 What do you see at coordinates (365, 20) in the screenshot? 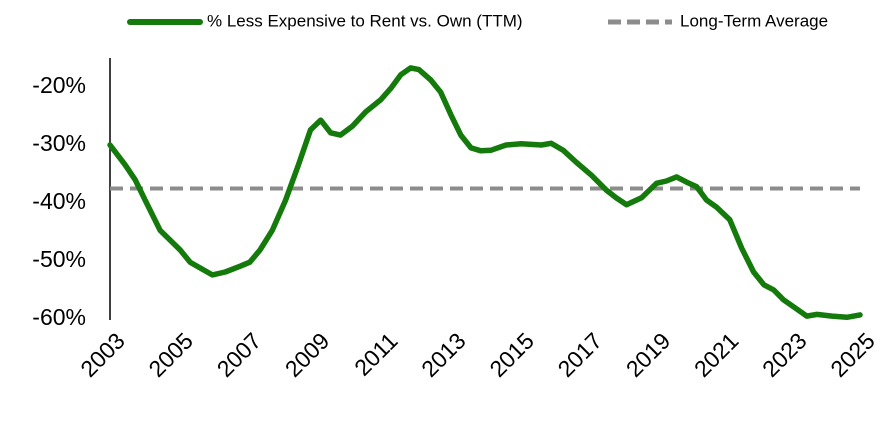
I see `legend-label: % Less Expensive to Rent vs. Own (TTM)` at bounding box center [365, 20].